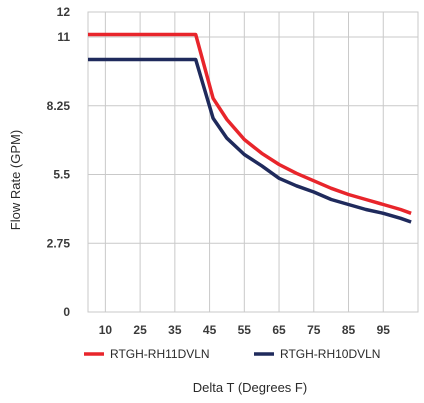 The height and width of the screenshot is (403, 424). What do you see at coordinates (384, 330) in the screenshot?
I see `x-tick-label: 95` at bounding box center [384, 330].